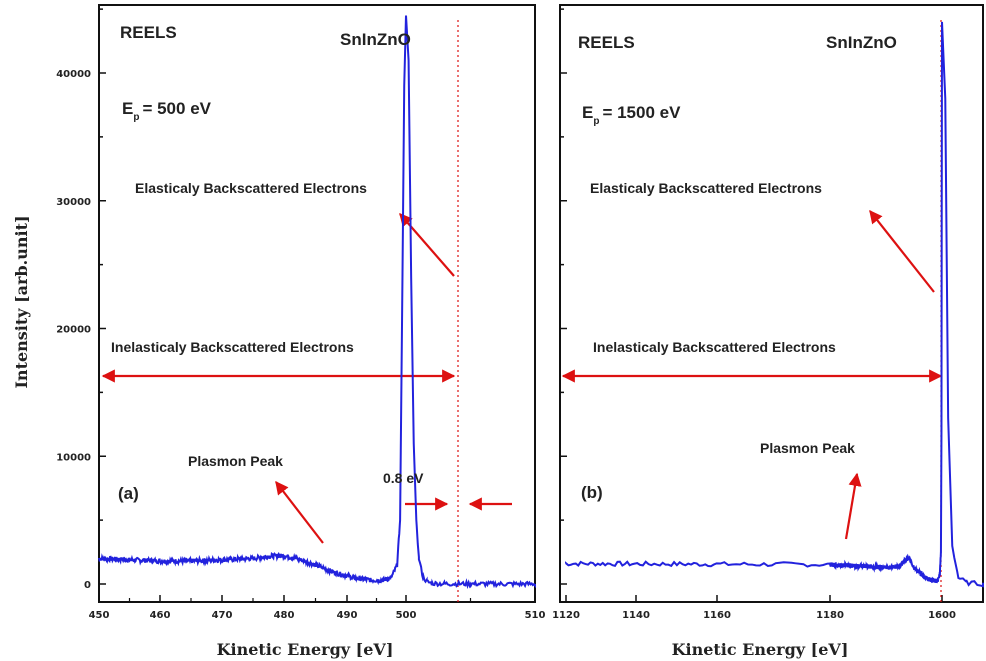 The width and height of the screenshot is (986, 661). What do you see at coordinates (299, 512) in the screenshot?
I see `panel-a-plasmon-arrow` at bounding box center [299, 512].